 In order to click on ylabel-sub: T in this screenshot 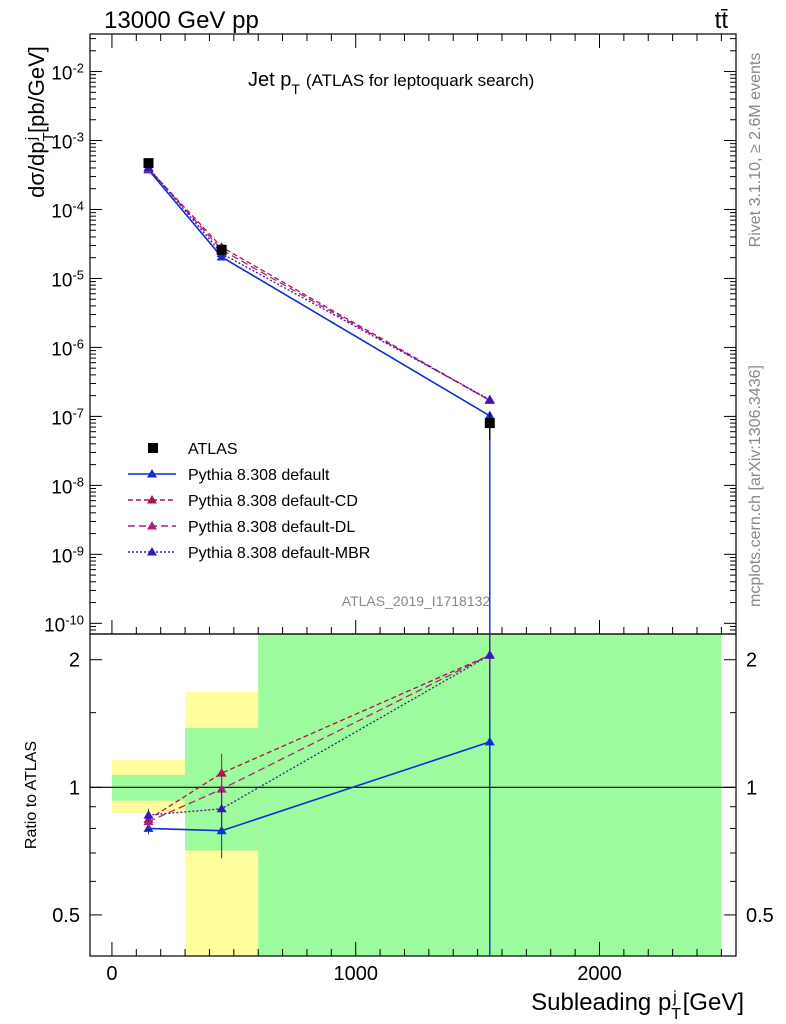, I will do `click(48, 136)`.